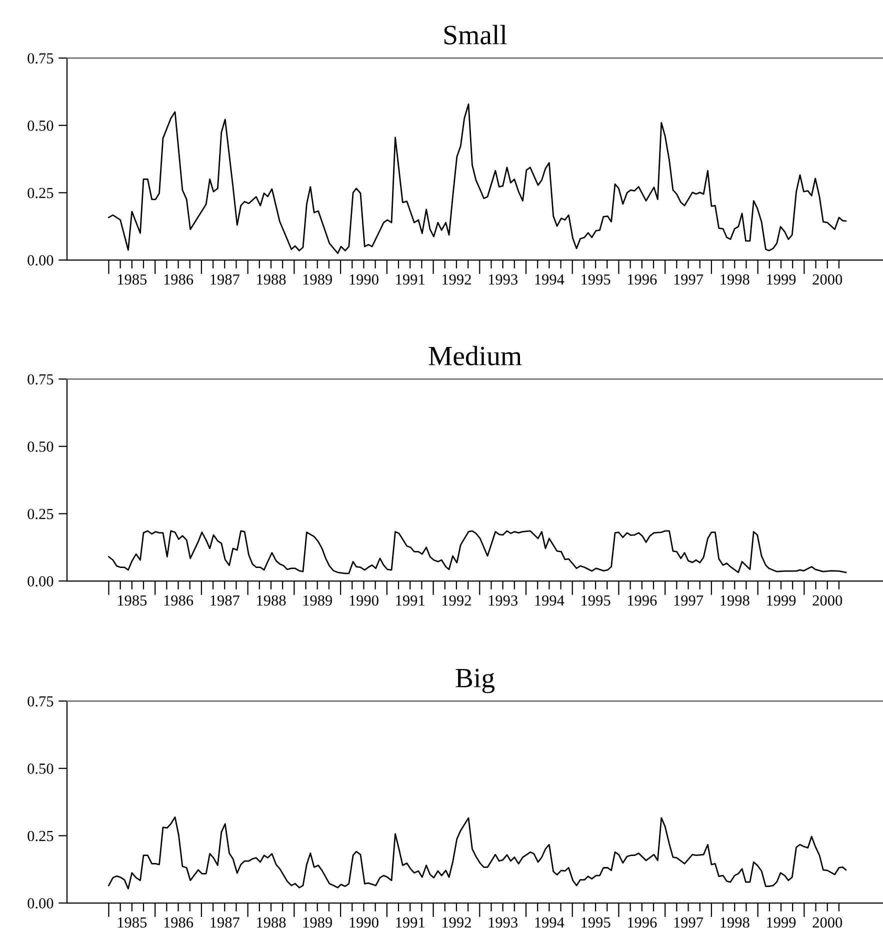  What do you see at coordinates (475, 681) in the screenshot?
I see `chart-title: Big` at bounding box center [475, 681].